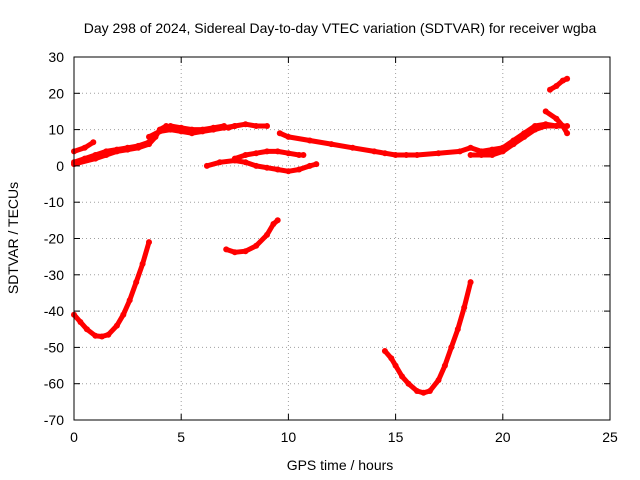 Image resolution: width=640 pixels, height=480 pixels. I want to click on series-arc-k, so click(423, 139).